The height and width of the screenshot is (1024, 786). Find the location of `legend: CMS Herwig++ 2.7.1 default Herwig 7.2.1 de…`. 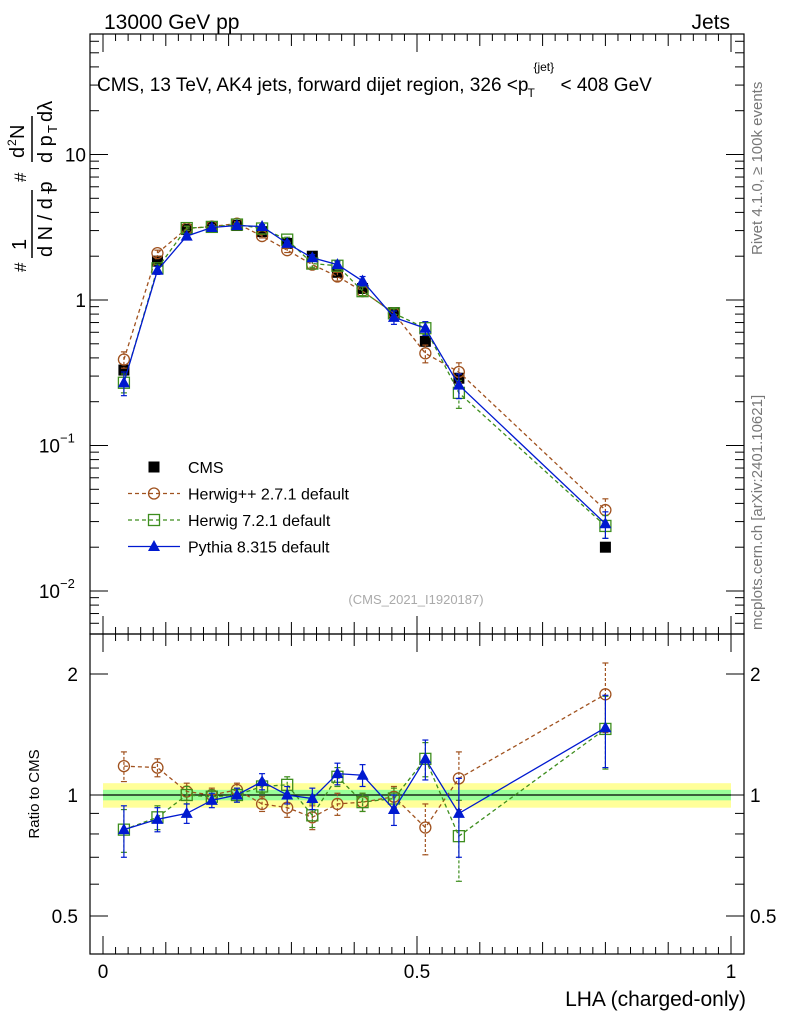

legend: CMS Herwig++ 2.7.1 default Herwig 7.2.1 de… is located at coordinates (239, 508).